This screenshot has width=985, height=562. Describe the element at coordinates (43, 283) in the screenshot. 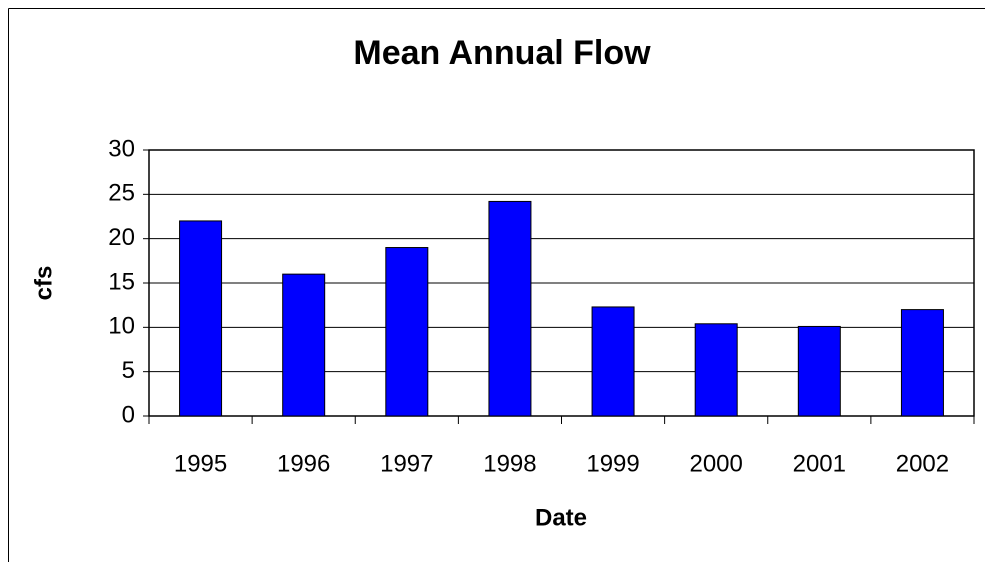

I see `y-axis-label: cfs` at that location.